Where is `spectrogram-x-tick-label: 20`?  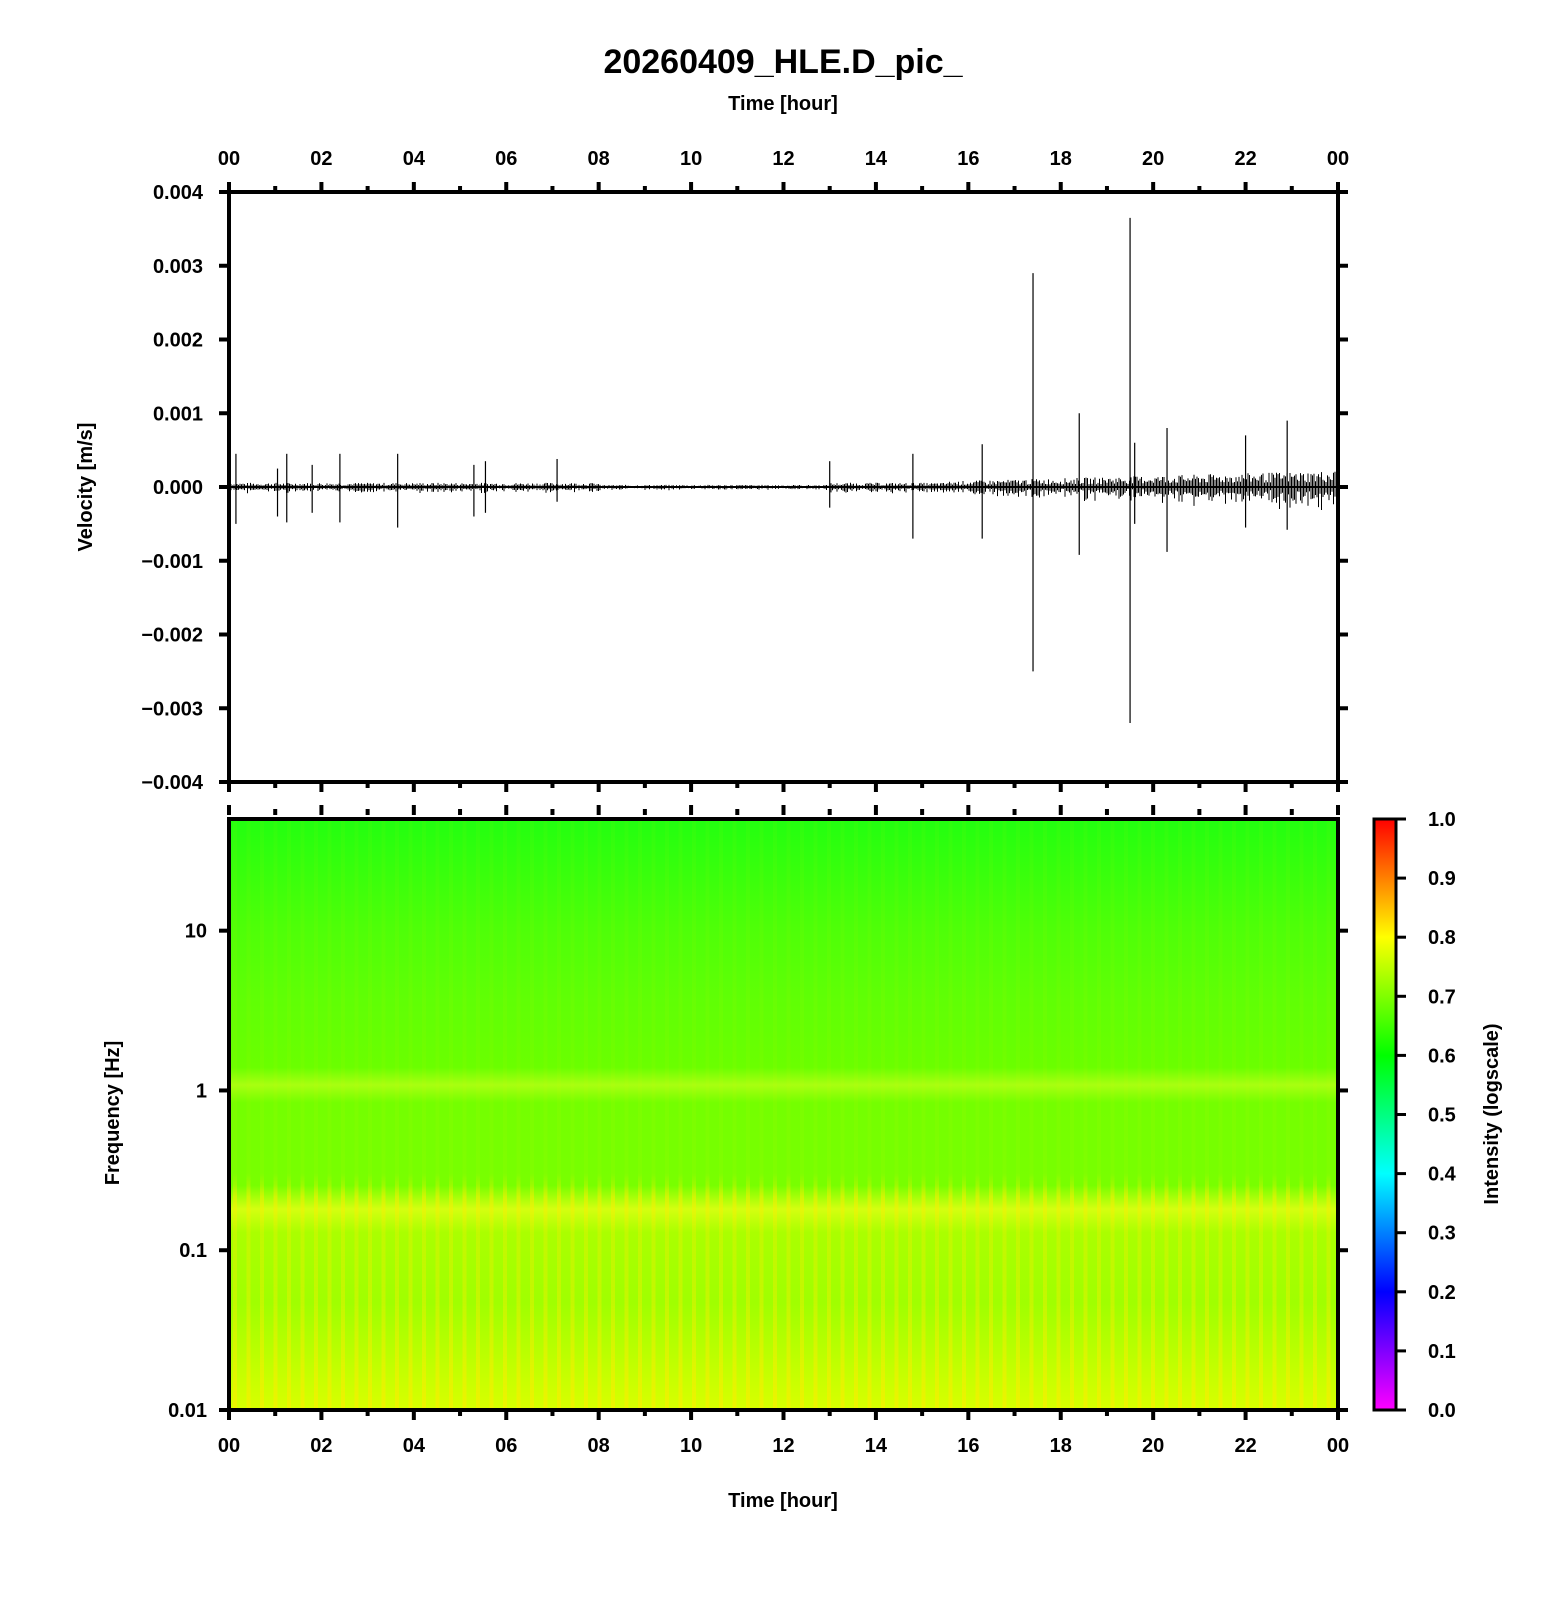 spectrogram-x-tick-label: 20 is located at coordinates (1153, 1446).